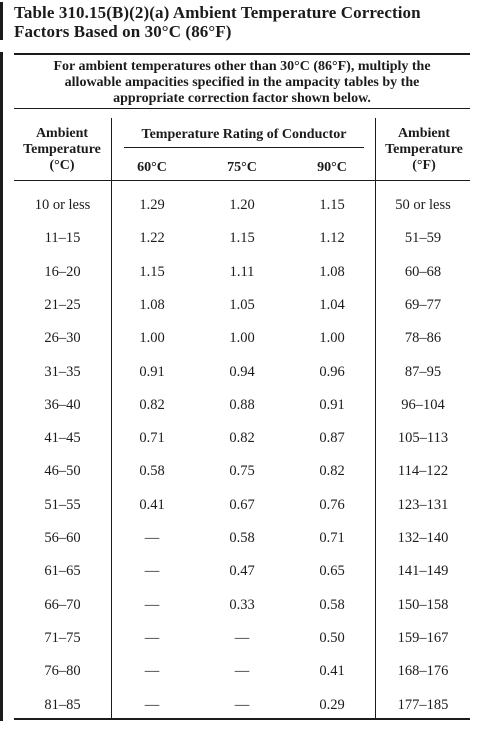 The width and height of the screenshot is (477, 729). Describe the element at coordinates (242, 712) in the screenshot. I see `table-row: 81–85 — — 0.29 177–185` at that location.